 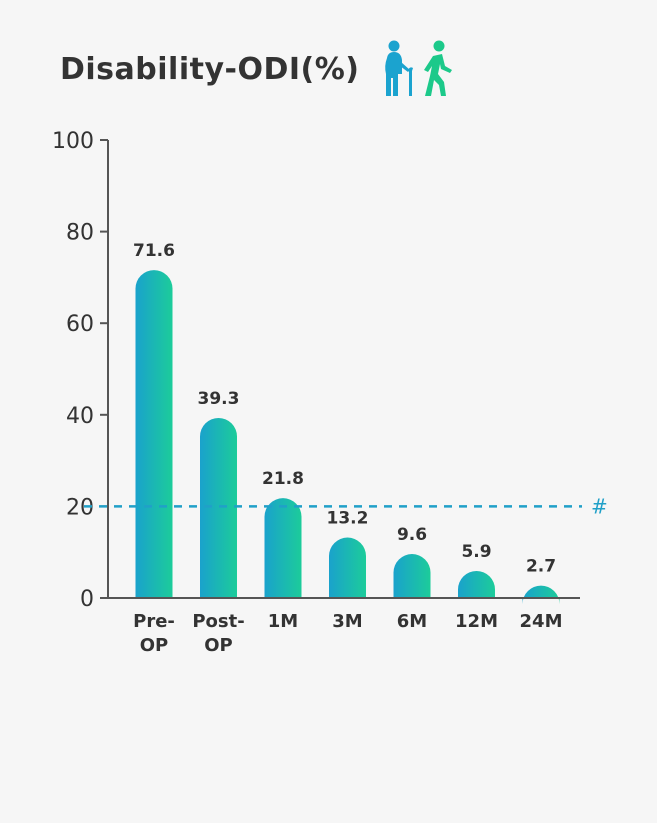 What do you see at coordinates (283, 479) in the screenshot?
I see `data-label: 21.8` at bounding box center [283, 479].